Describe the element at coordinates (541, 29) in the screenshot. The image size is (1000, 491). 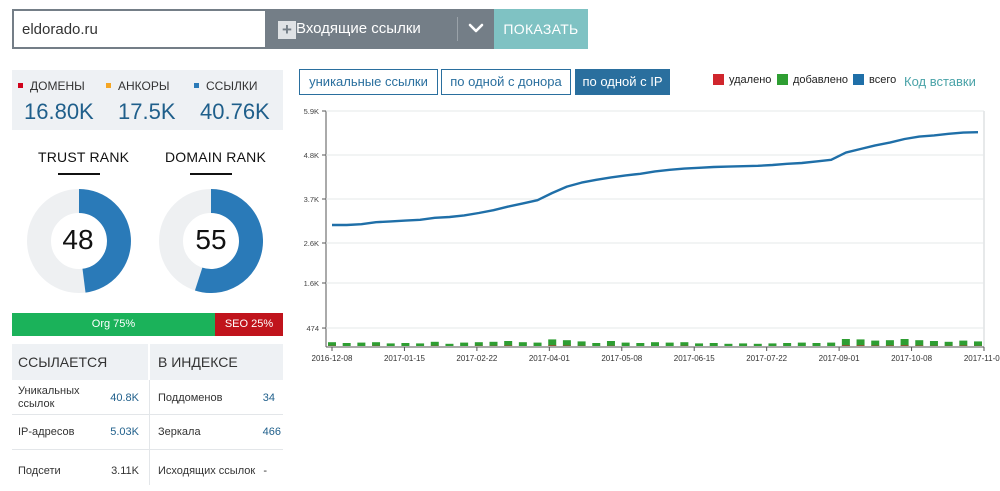
I see `show-button: ПОКАЗАТЬ` at that location.